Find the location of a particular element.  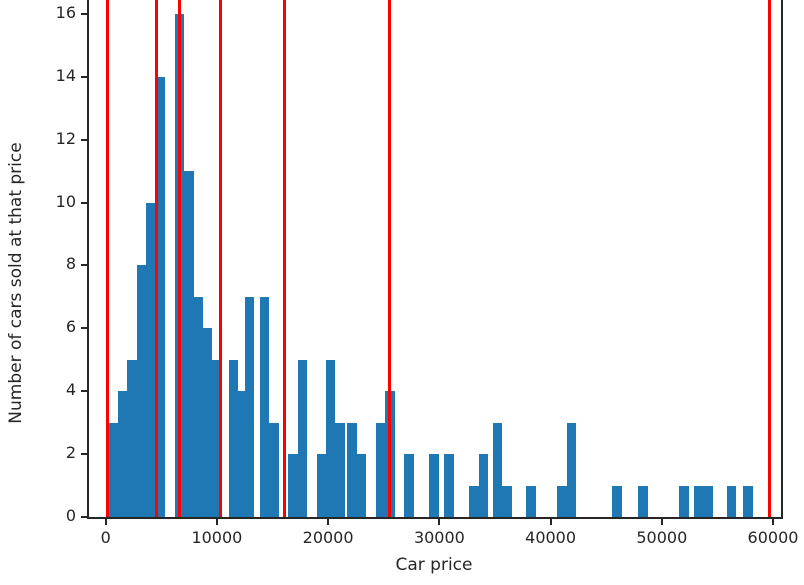

x-tick-label: 10000 is located at coordinates (217, 537).